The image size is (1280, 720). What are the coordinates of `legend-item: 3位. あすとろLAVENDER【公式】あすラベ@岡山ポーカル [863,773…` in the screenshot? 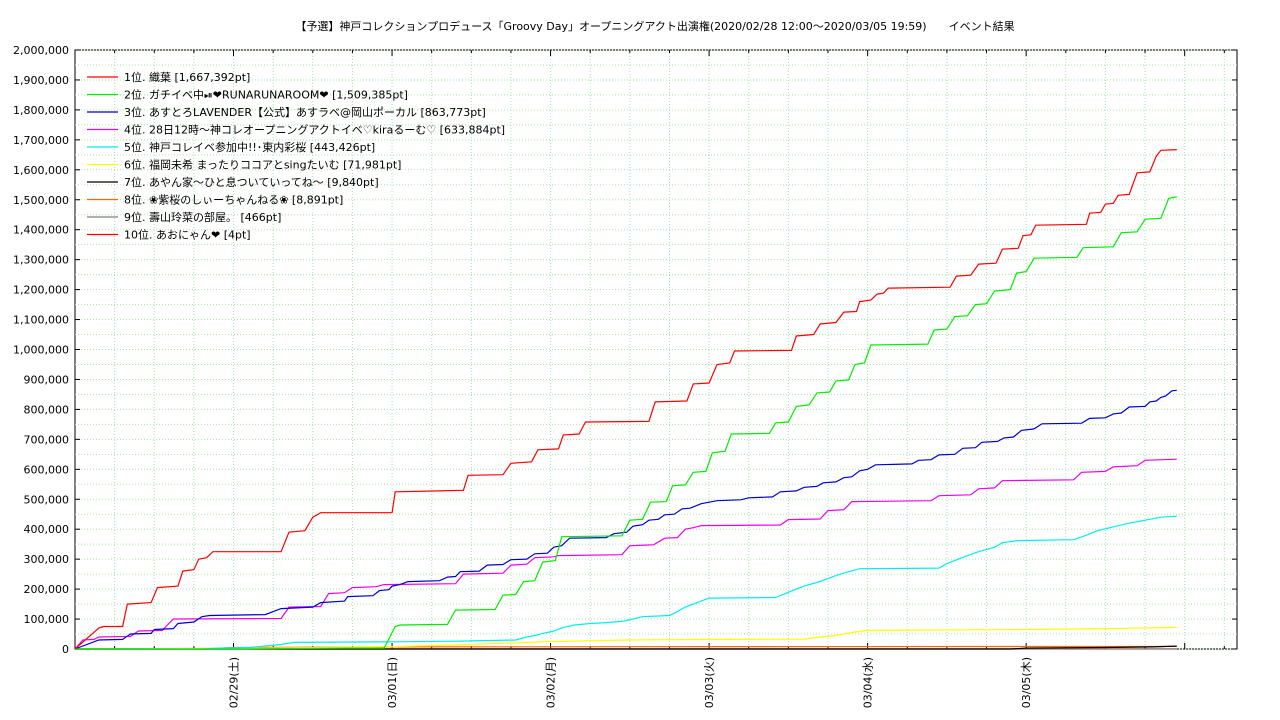 It's located at (286, 112).